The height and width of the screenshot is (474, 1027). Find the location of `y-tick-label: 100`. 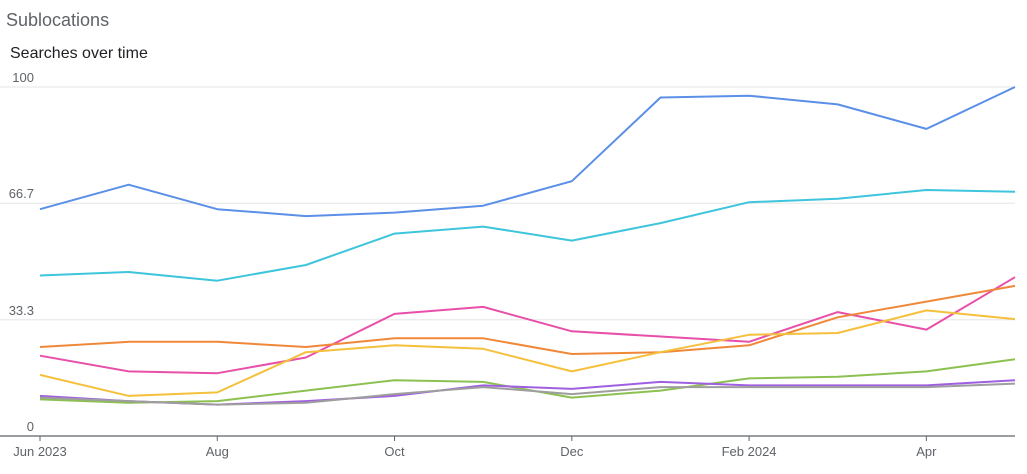

y-tick-label: 100 is located at coordinates (23, 77).